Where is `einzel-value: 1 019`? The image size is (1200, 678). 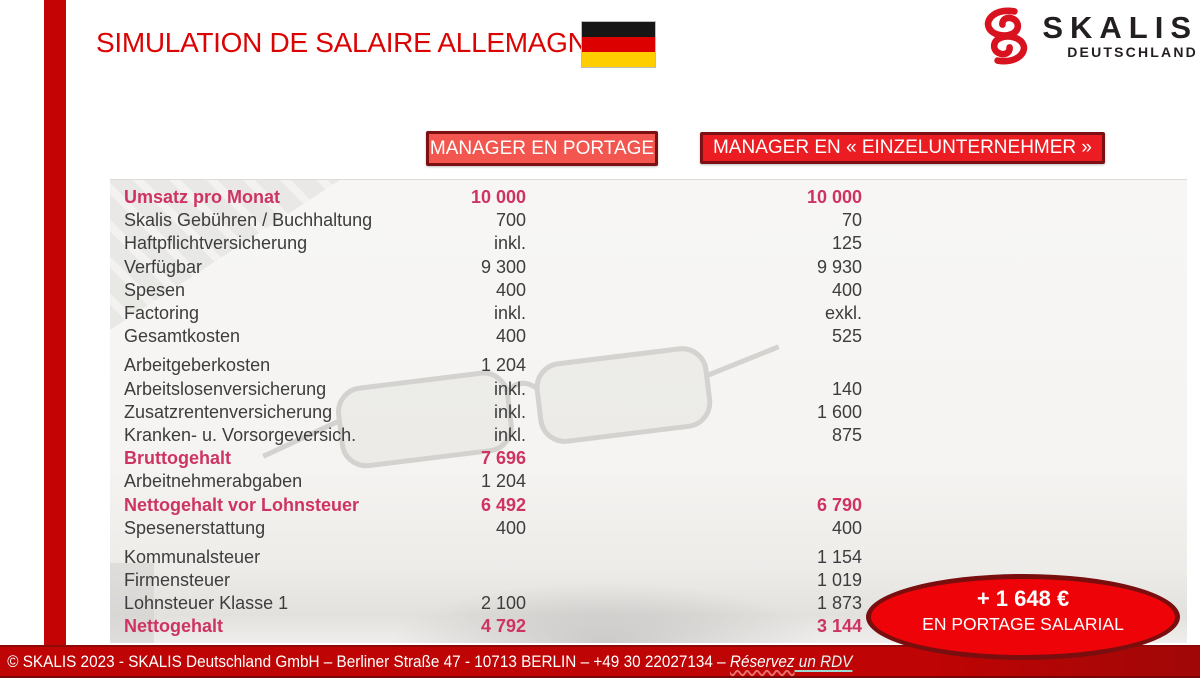 einzel-value: 1 019 is located at coordinates (839, 580).